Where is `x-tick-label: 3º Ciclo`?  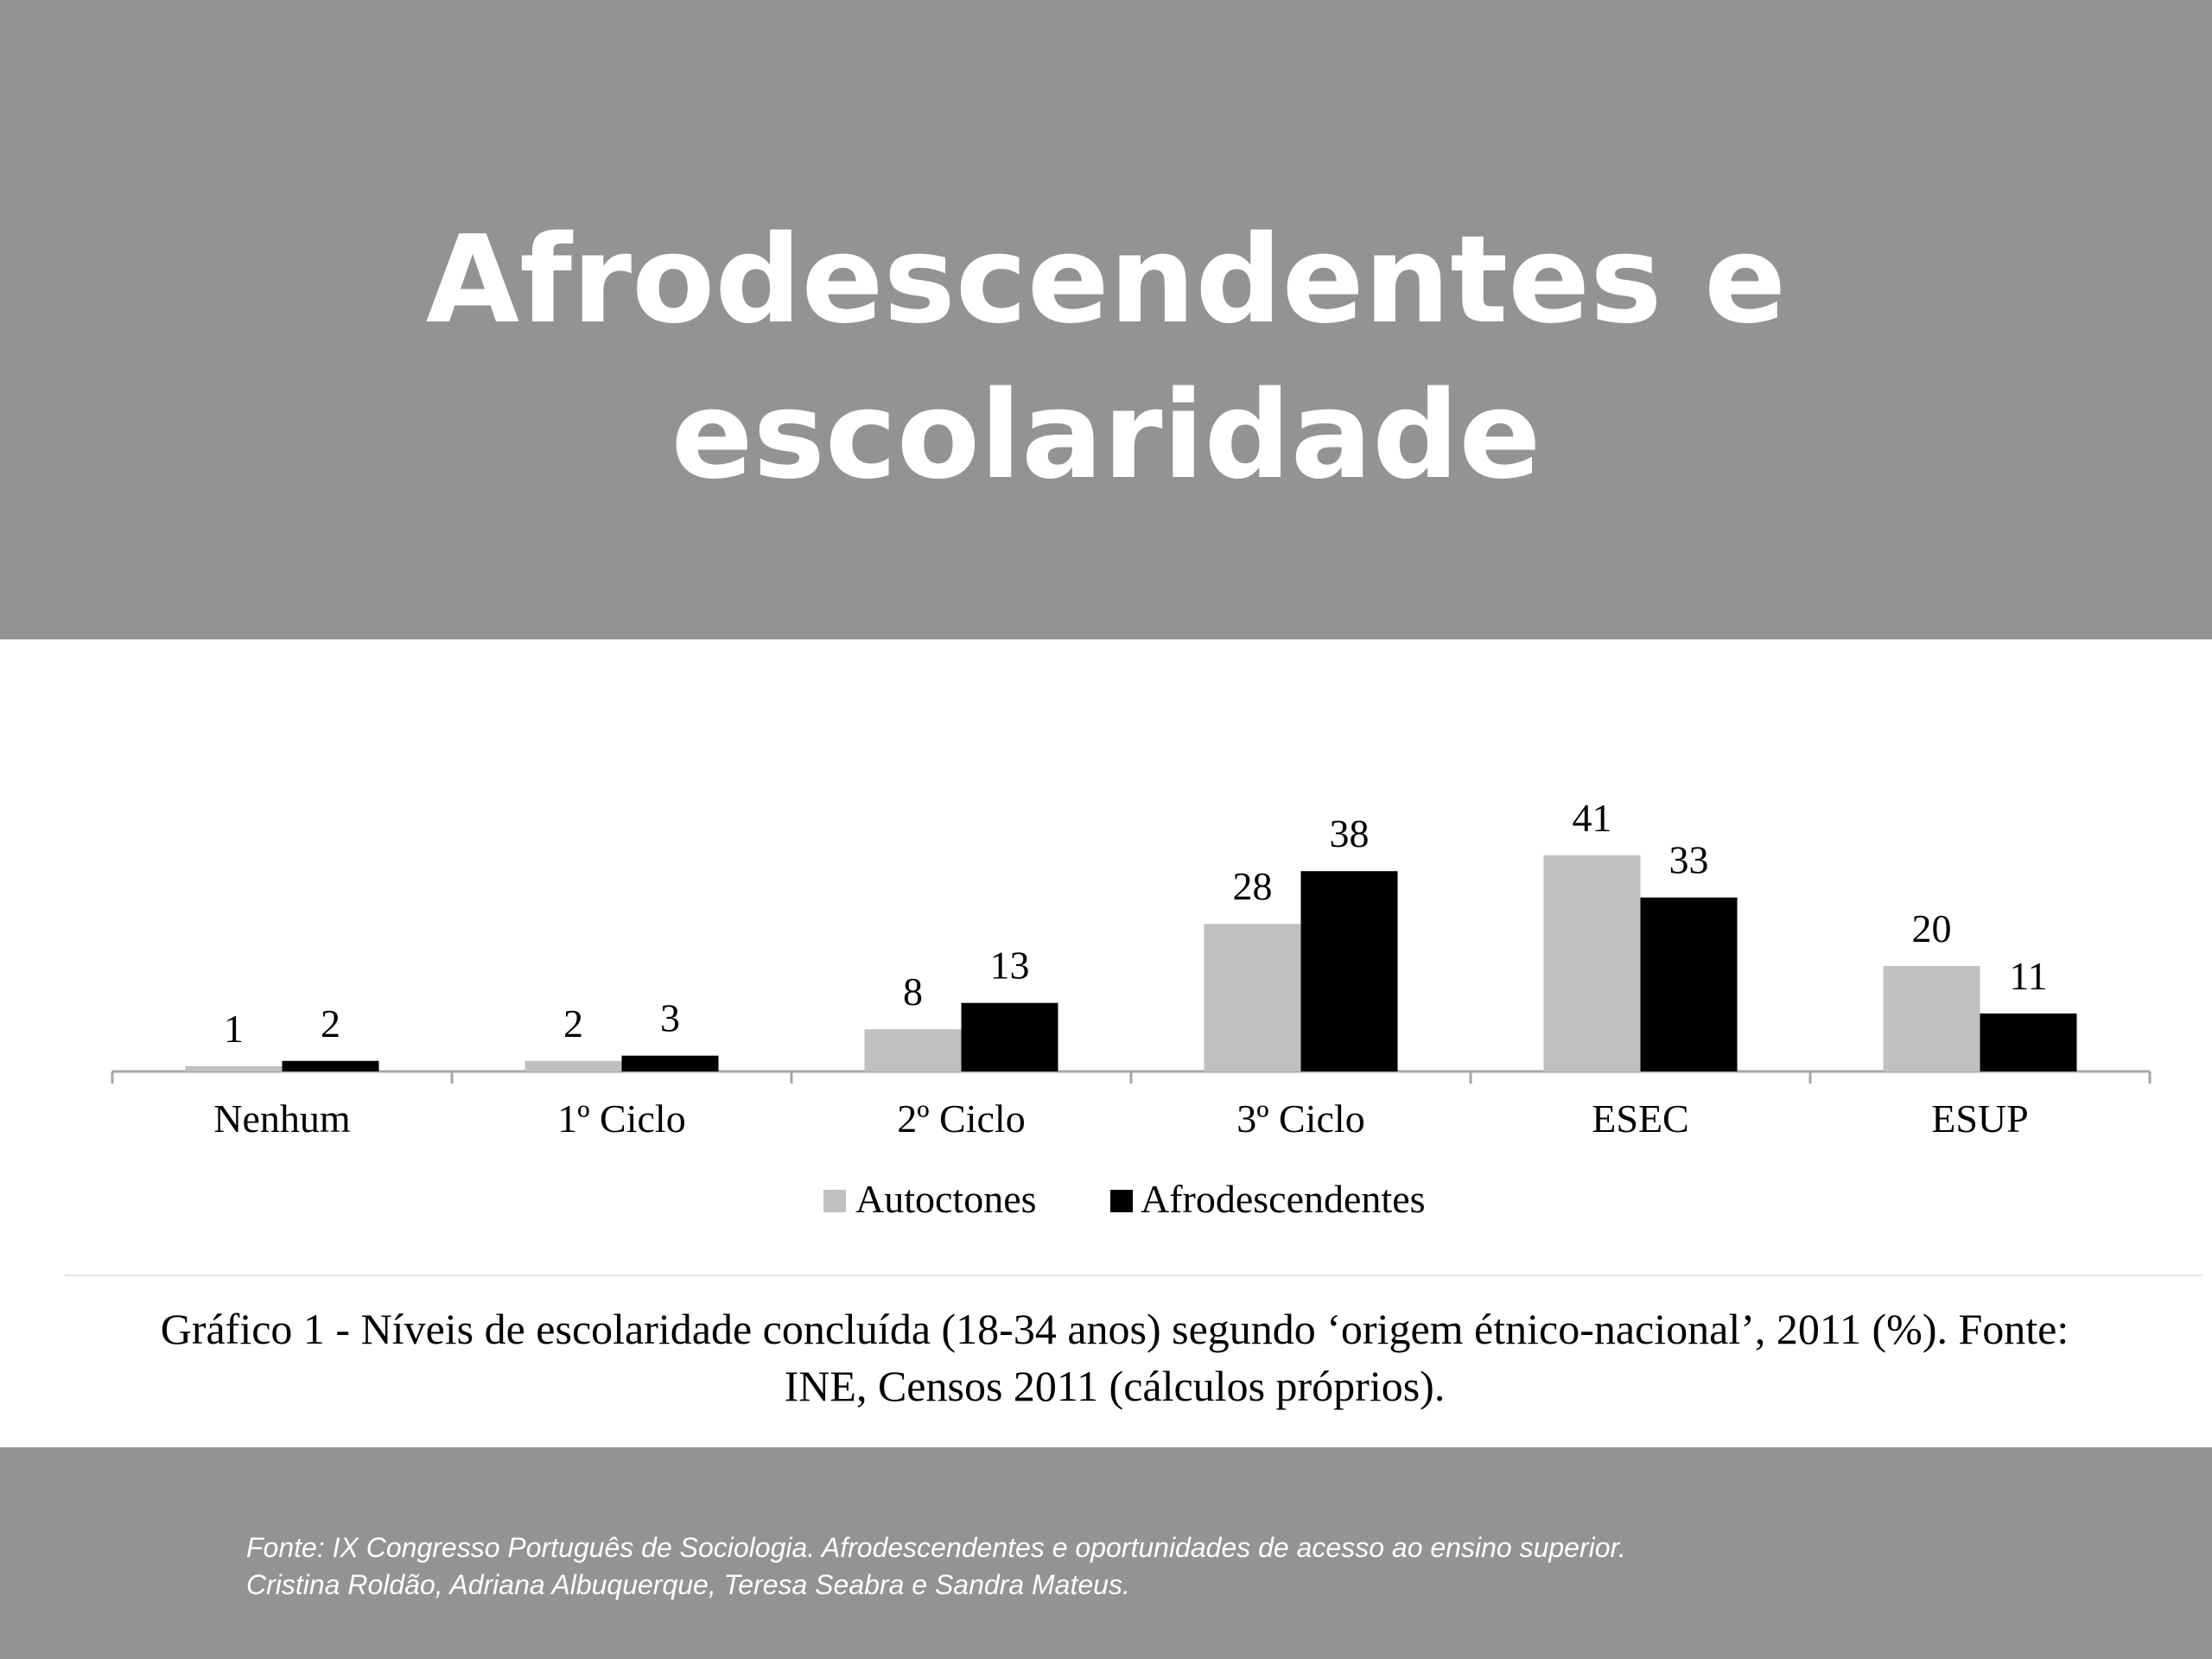 x-tick-label: 3º Ciclo is located at coordinates (1300, 1118).